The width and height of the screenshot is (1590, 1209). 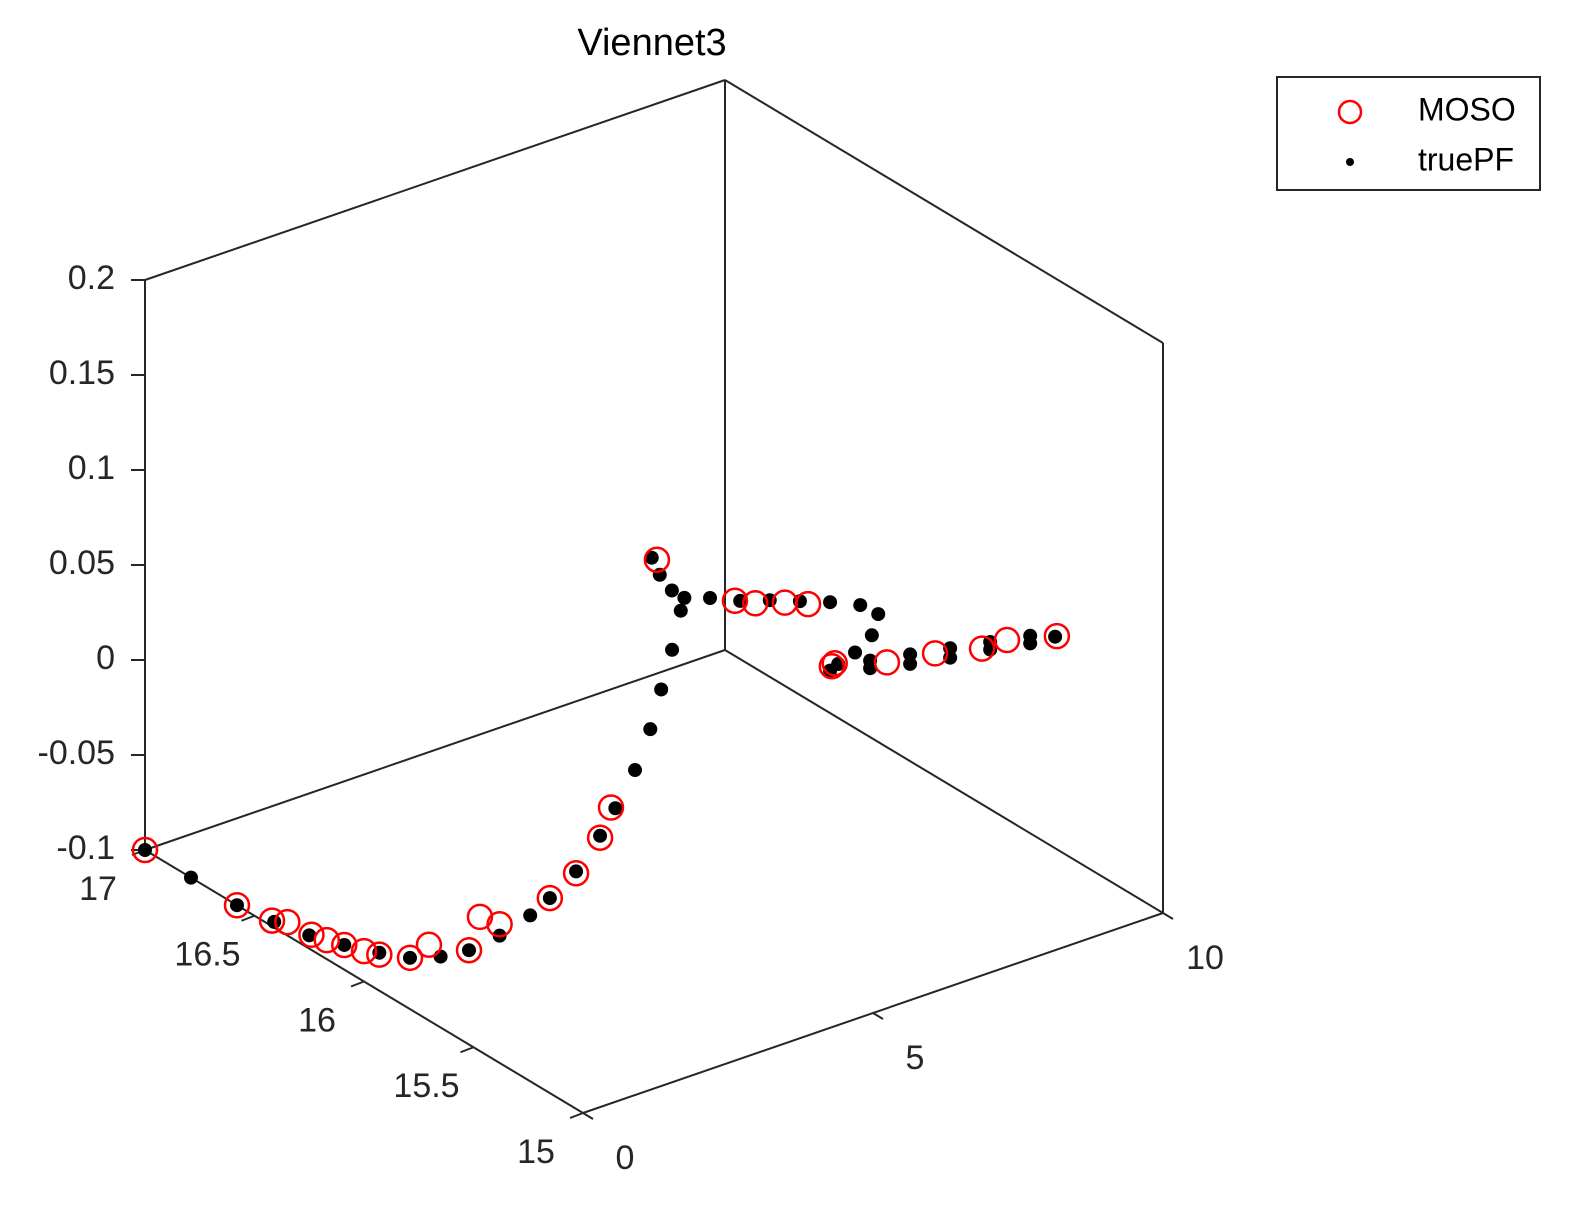 I want to click on y-tick-label: 16.5, so click(x=207, y=955).